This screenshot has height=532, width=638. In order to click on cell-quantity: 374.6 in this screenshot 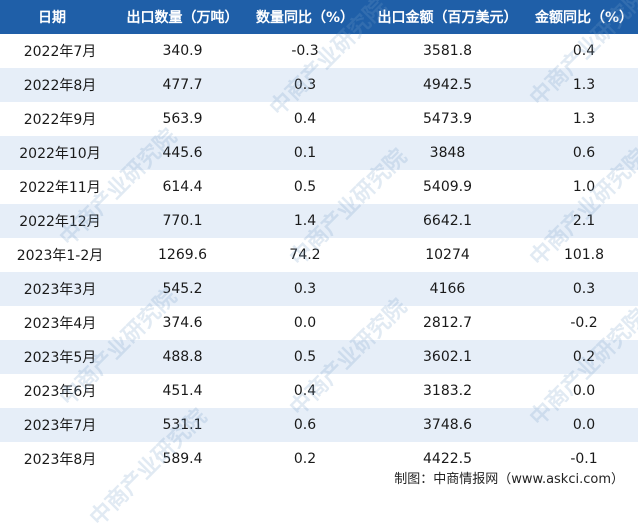, I will do `click(182, 323)`.